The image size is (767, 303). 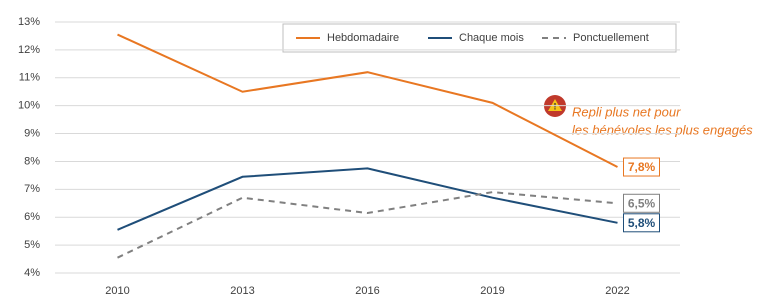 What do you see at coordinates (32, 217) in the screenshot?
I see `y-tick-label: 6%` at bounding box center [32, 217].